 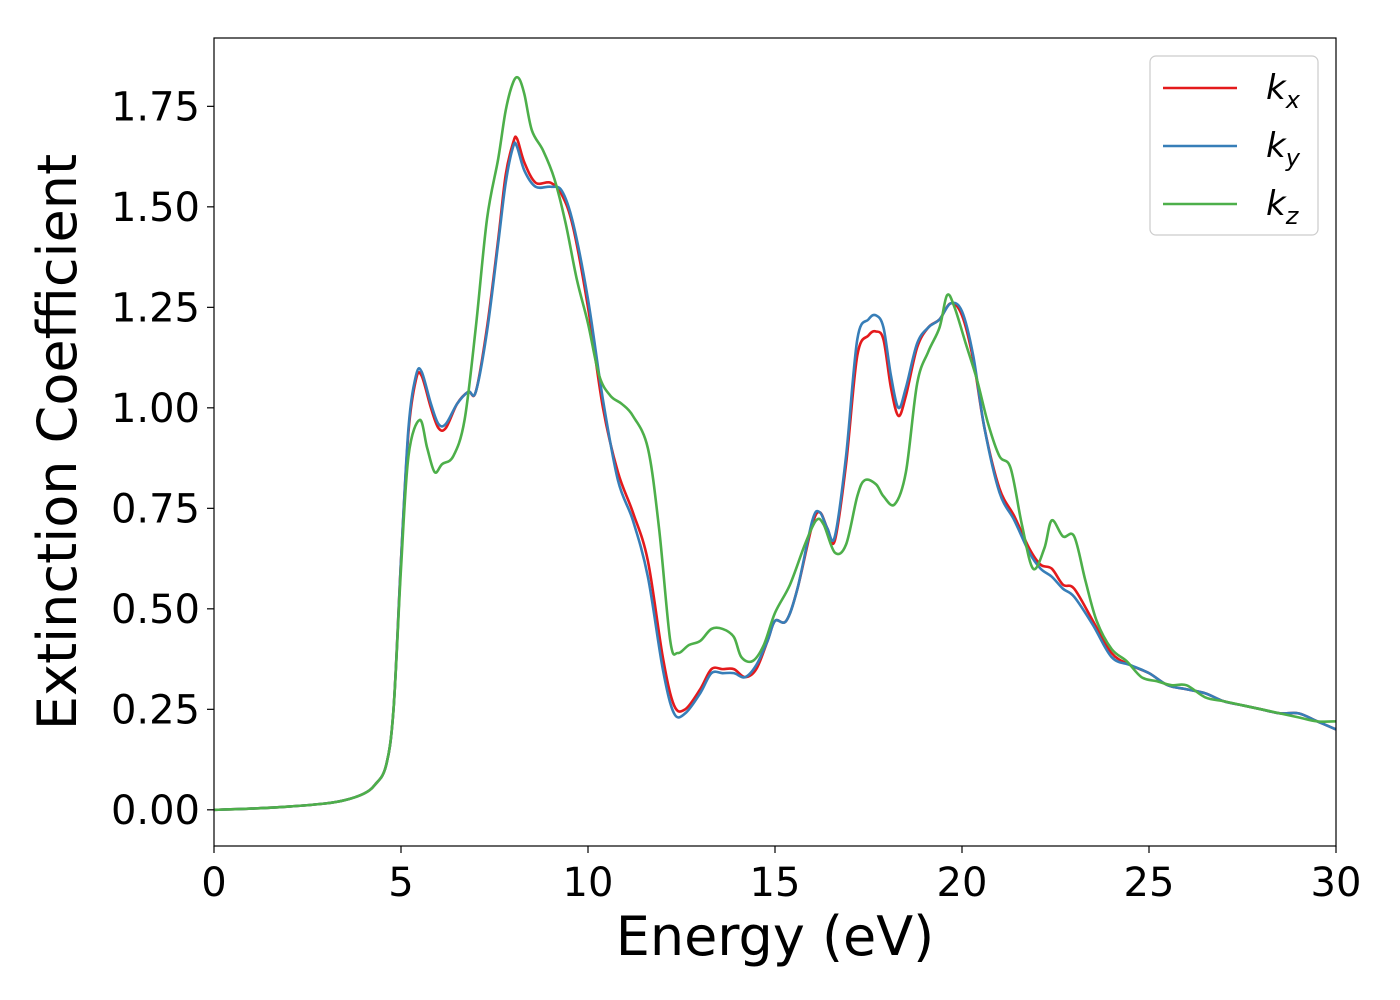 What do you see at coordinates (155, 208) in the screenshot?
I see `y-tick-label: 1.50` at bounding box center [155, 208].